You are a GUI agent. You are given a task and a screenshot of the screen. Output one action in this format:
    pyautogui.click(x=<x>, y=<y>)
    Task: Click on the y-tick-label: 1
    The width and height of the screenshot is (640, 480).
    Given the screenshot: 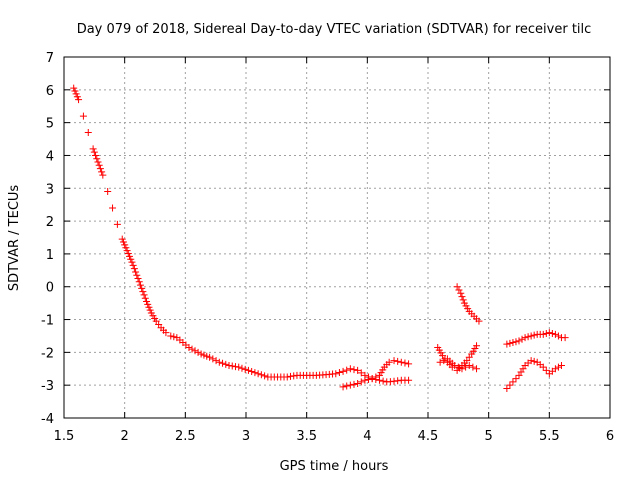 What is the action you would take?
    pyautogui.click(x=50, y=255)
    